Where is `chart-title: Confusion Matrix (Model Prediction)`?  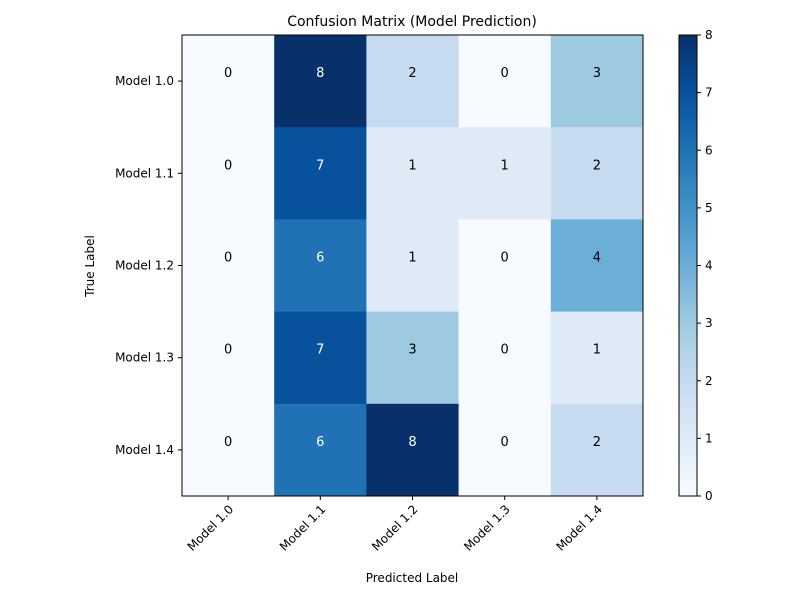 chart-title: Confusion Matrix (Model Prediction) is located at coordinates (412, 22).